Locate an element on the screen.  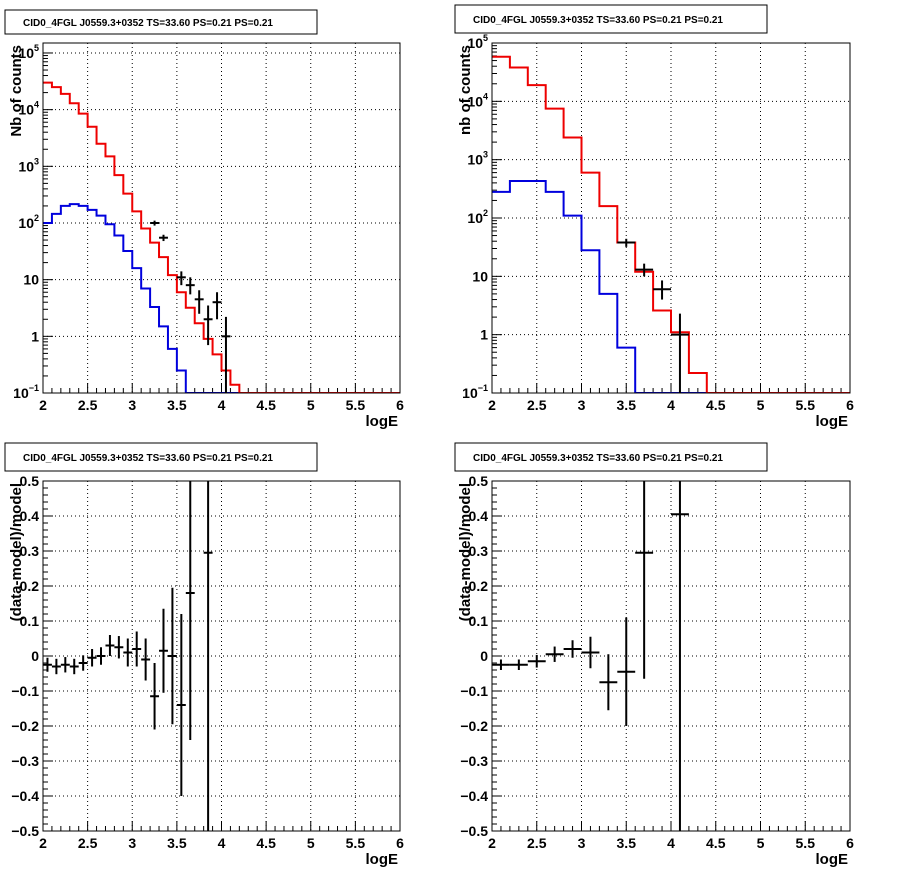
y-tick-label: −0.3 is located at coordinates (474, 761).